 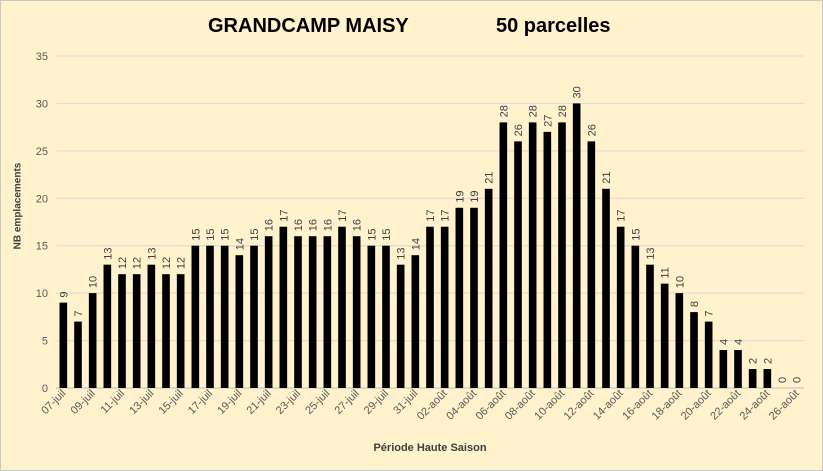 What do you see at coordinates (240, 244) in the screenshot?
I see `data-label: 14` at bounding box center [240, 244].